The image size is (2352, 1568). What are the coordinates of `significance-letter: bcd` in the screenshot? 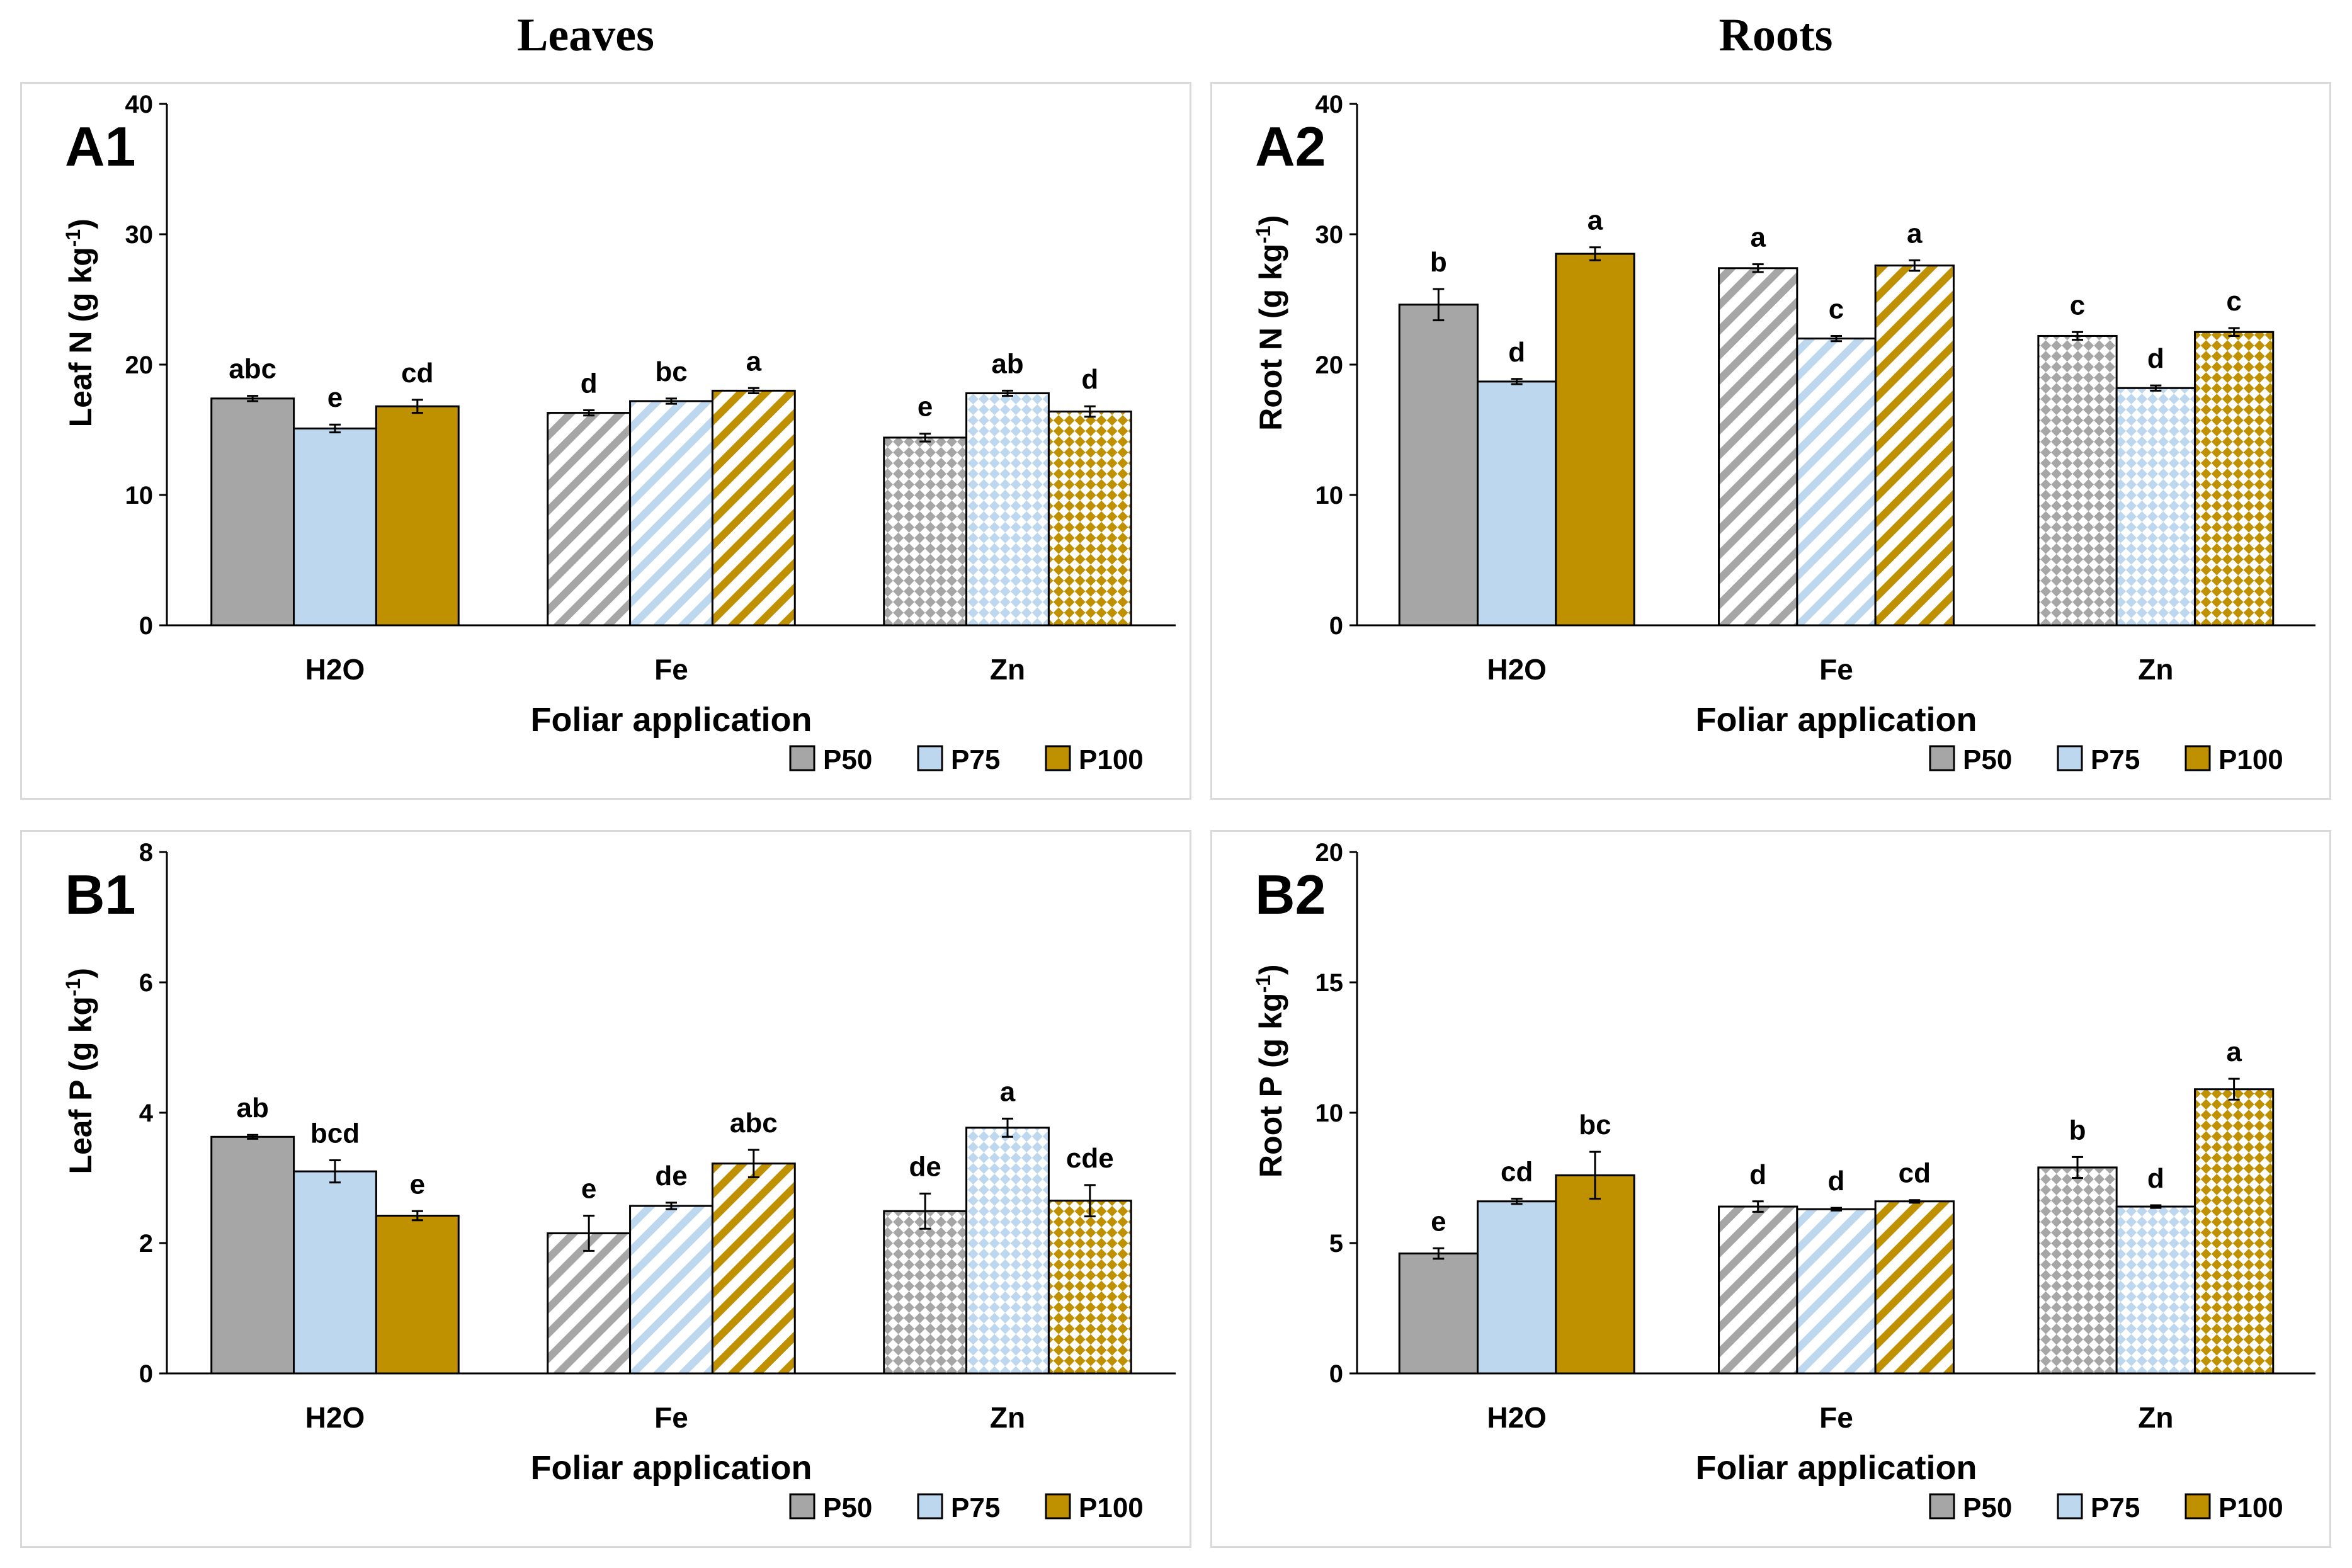 It's located at (335, 1133).